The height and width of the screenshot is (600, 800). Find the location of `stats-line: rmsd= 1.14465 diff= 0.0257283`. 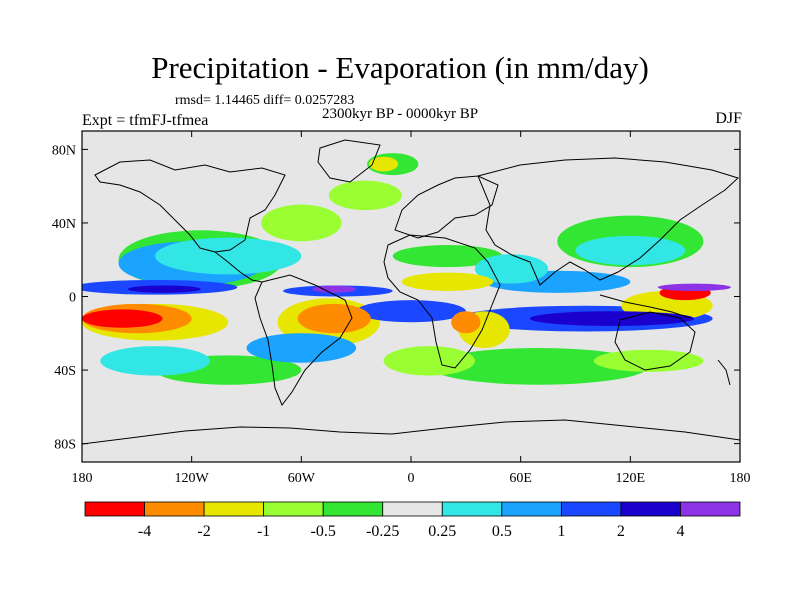

stats-line: rmsd= 1.14465 diff= 0.0257283 is located at coordinates (265, 100).